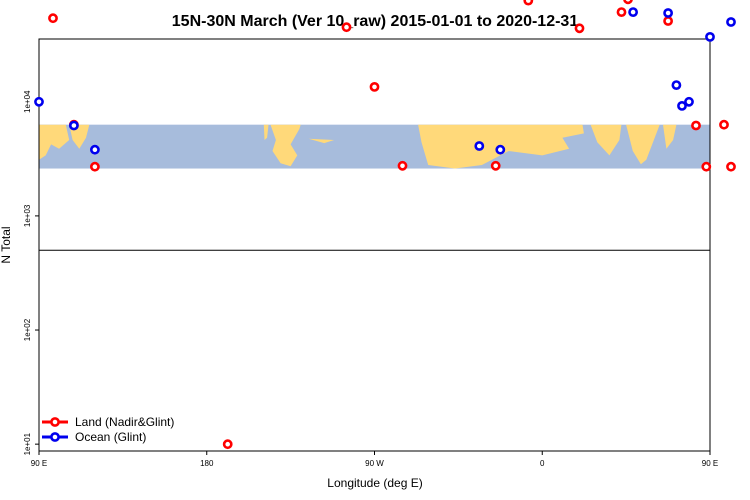 The image size is (750, 500). I want to click on legend-ocean-label: Ocean (Glint), so click(110, 437).